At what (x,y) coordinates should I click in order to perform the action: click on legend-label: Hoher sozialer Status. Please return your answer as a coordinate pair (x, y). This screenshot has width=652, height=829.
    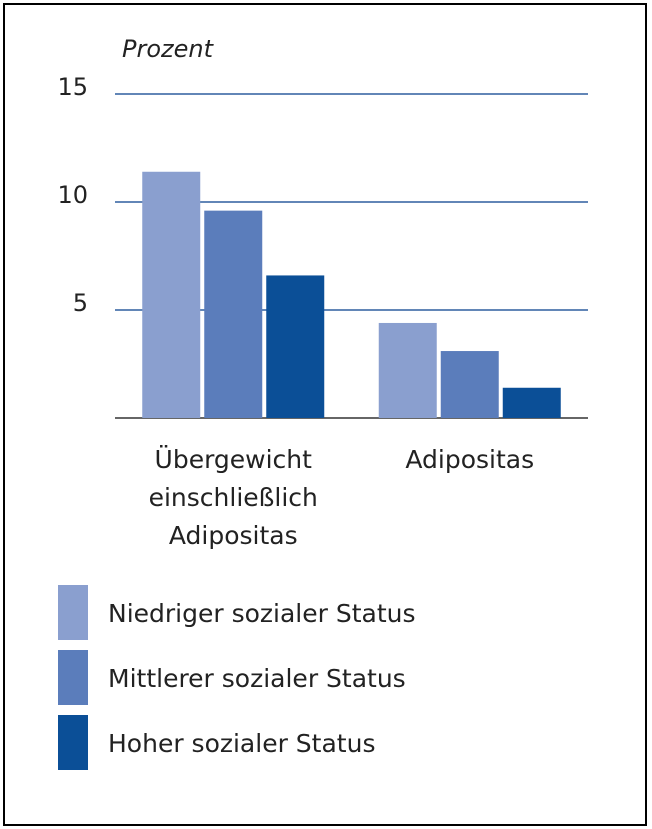
    Looking at the image, I should click on (241, 743).